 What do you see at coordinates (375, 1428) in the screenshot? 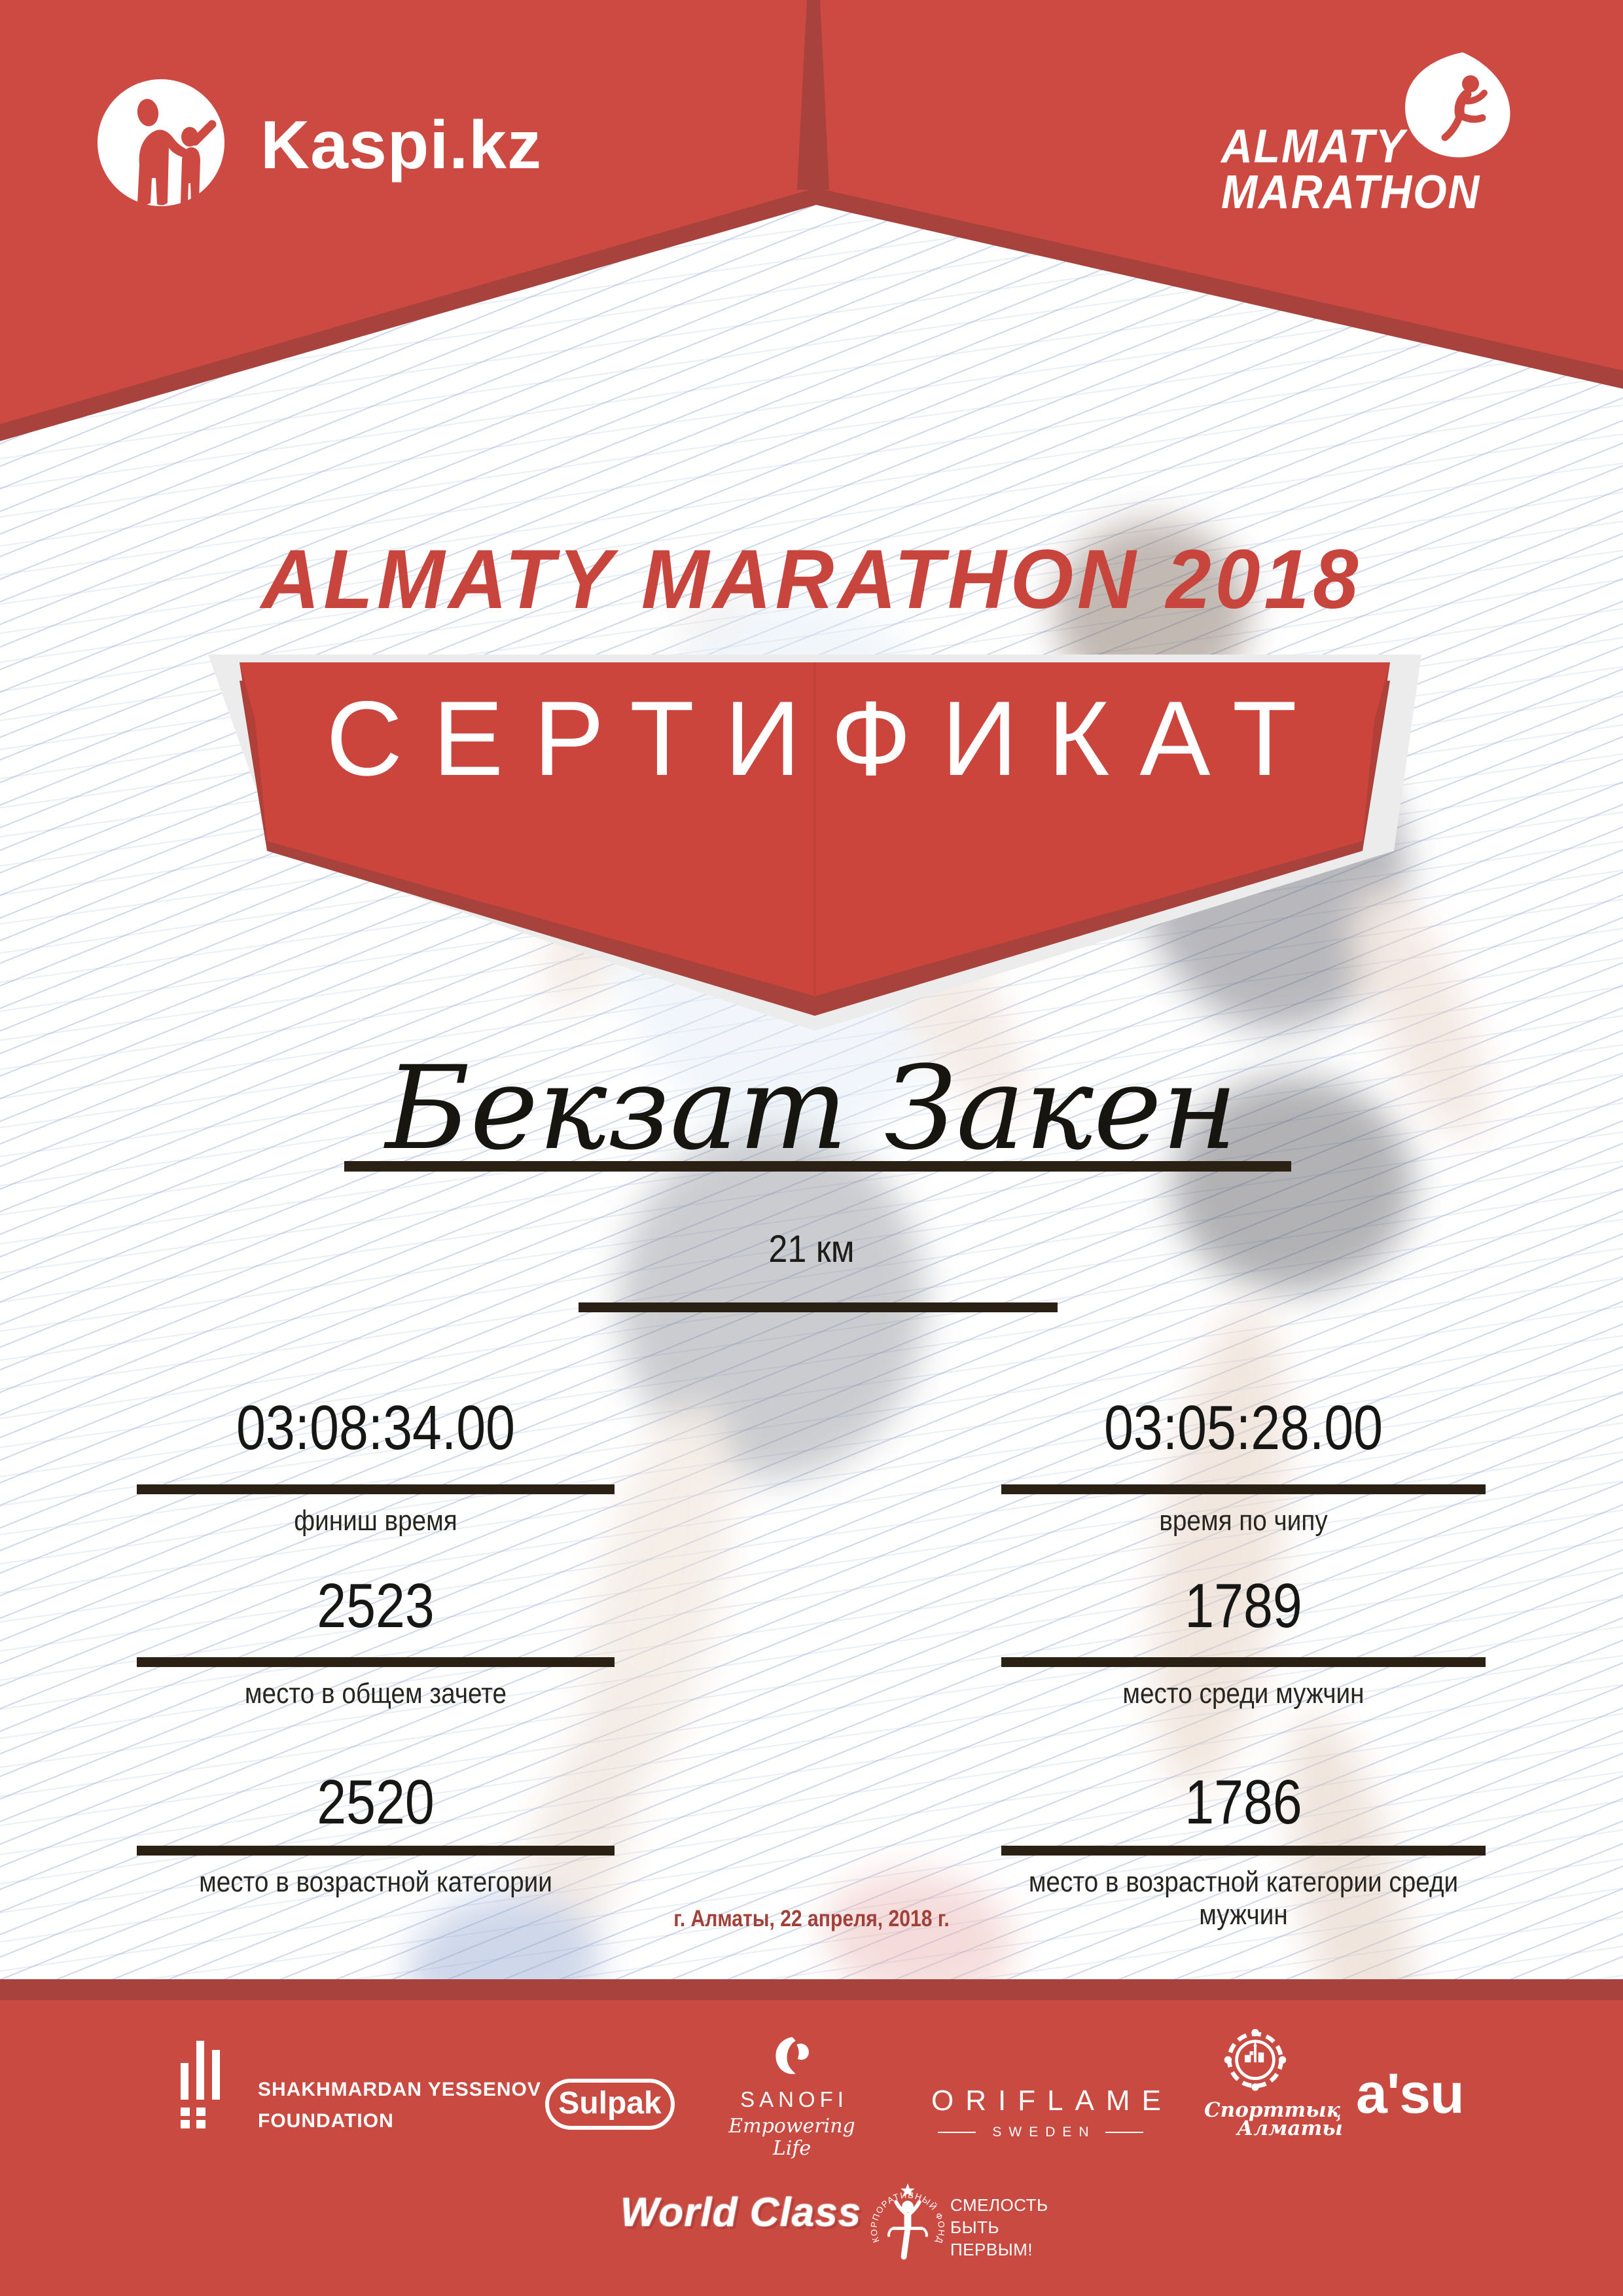
I see `finish-time-value: 03:08:34.00` at bounding box center [375, 1428].